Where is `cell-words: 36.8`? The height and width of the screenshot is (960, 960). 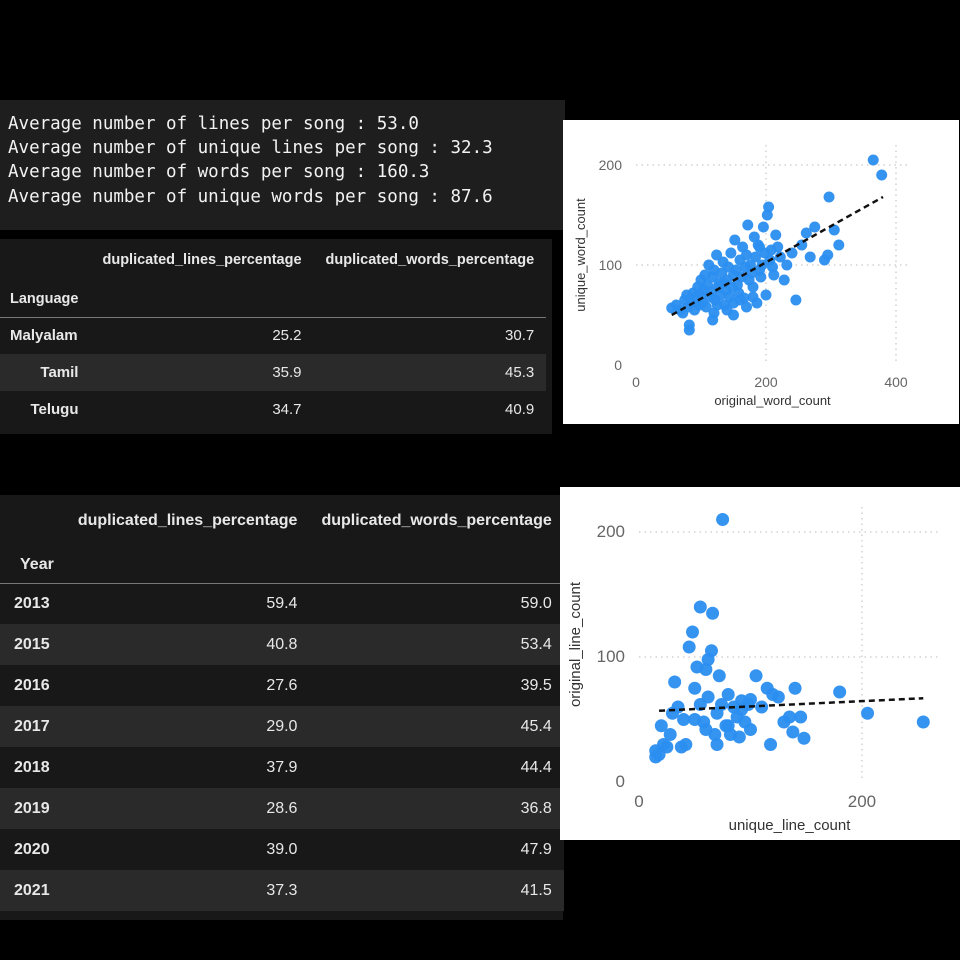
cell-words: 36.8 is located at coordinates (536, 808).